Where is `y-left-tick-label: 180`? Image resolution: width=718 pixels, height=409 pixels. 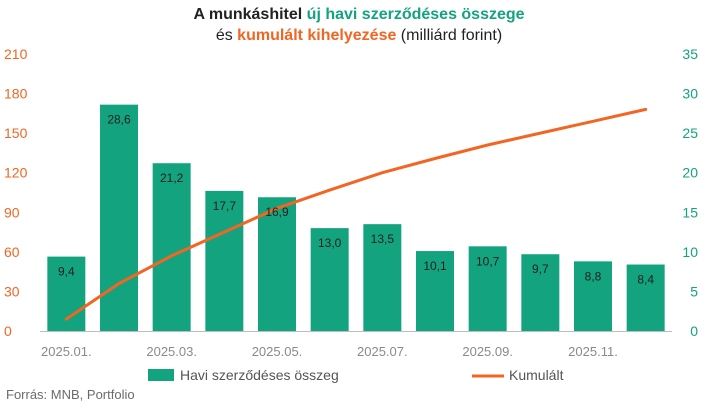 y-left-tick-label: 180 is located at coordinates (16, 94).